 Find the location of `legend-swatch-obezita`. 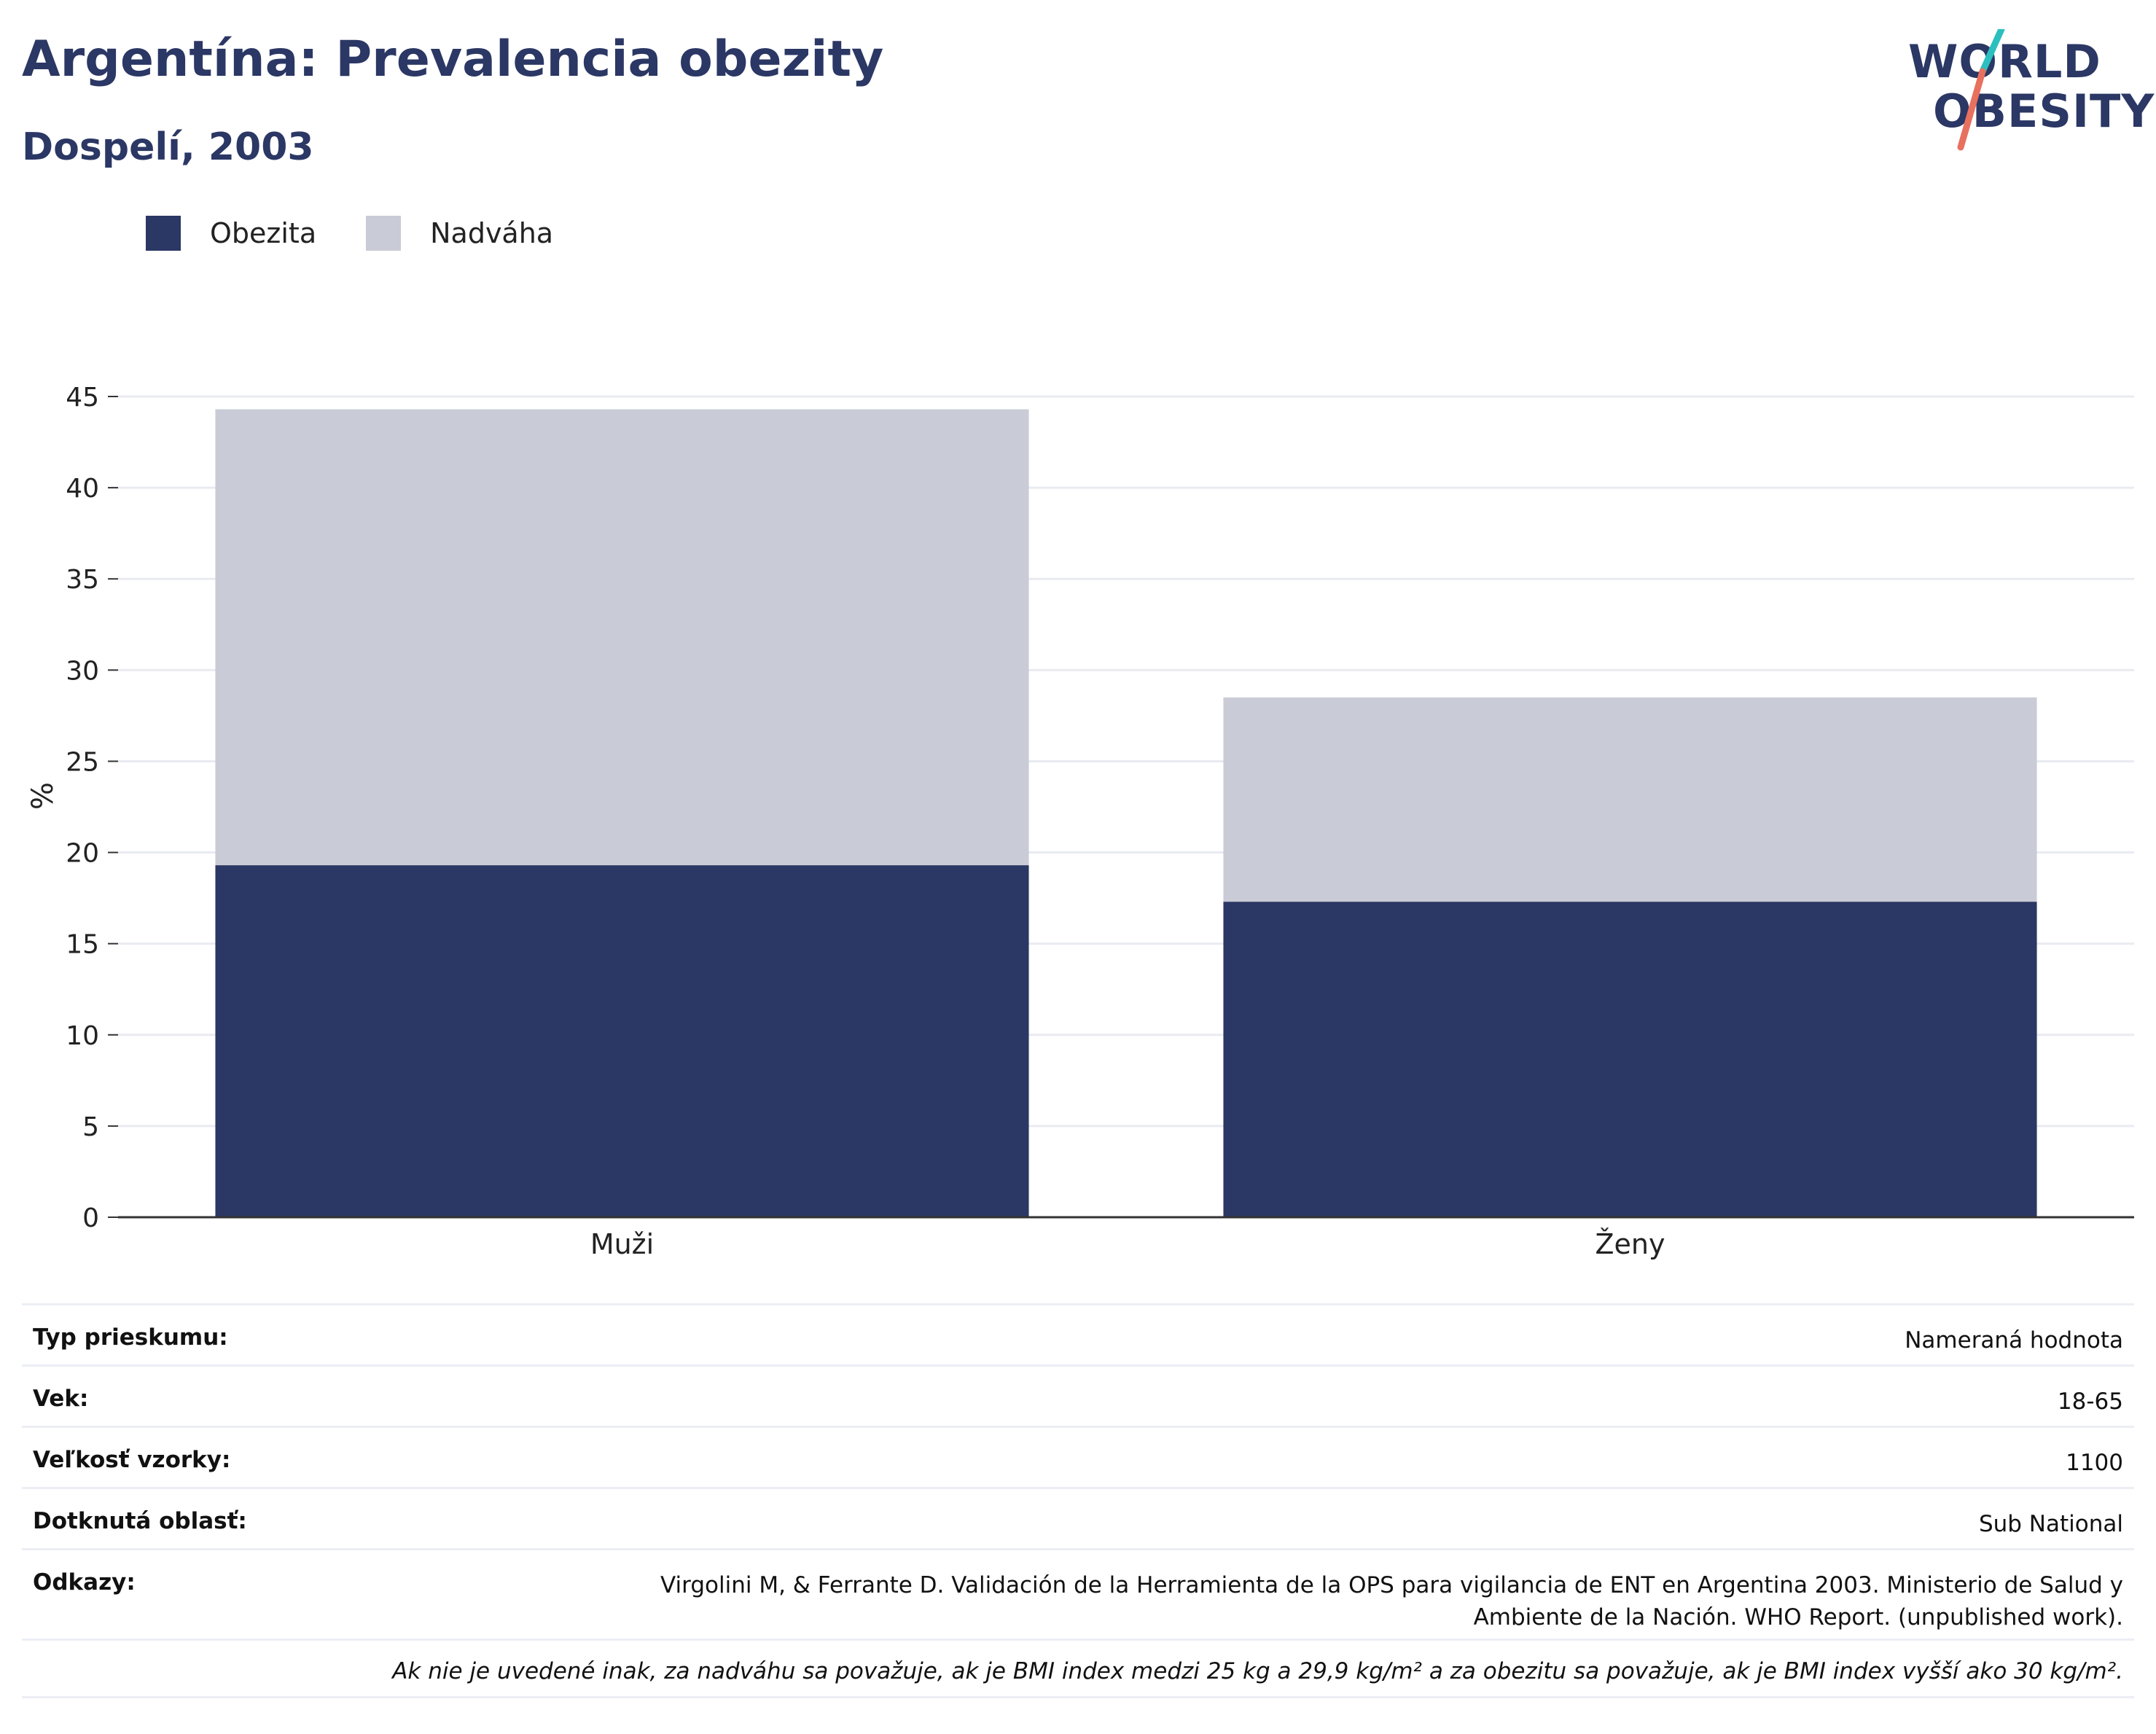

legend-swatch-obezita is located at coordinates (163, 234).